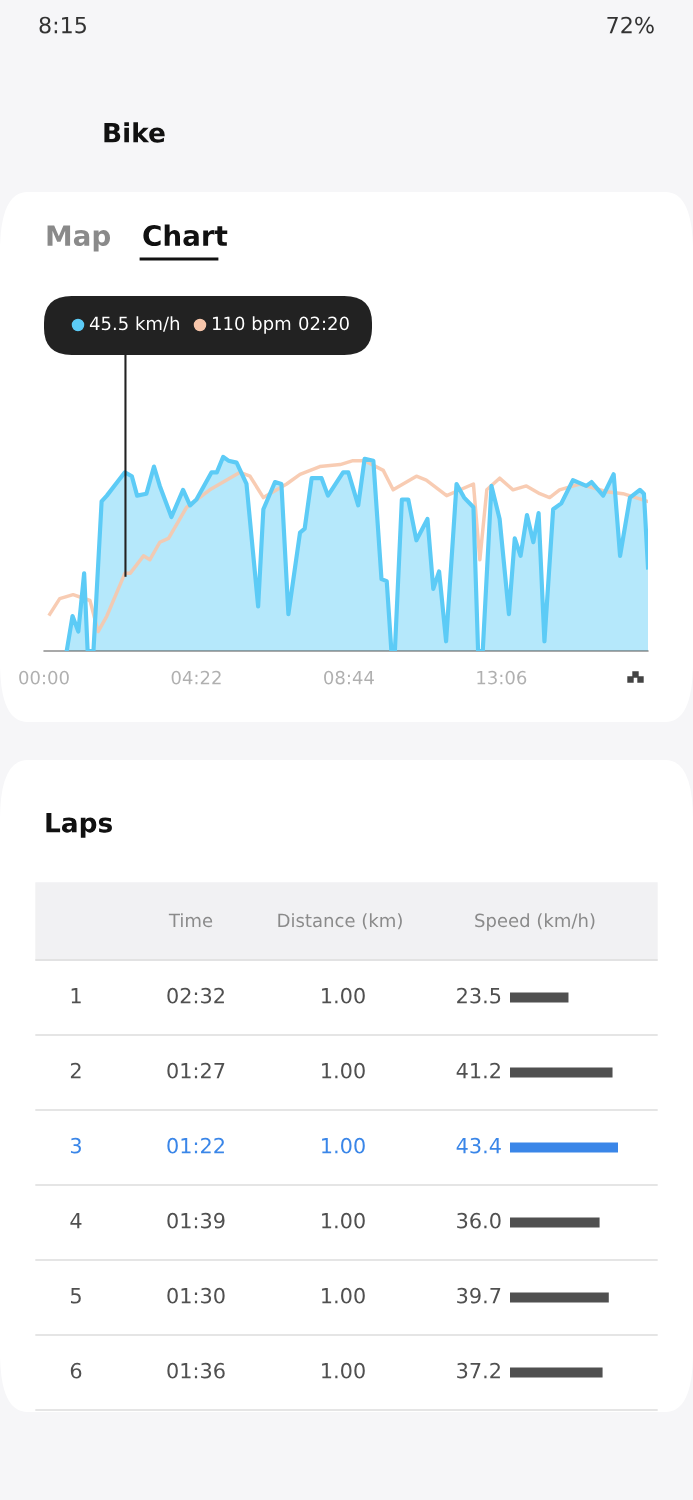 The image size is (693, 1500). What do you see at coordinates (196, 1295) in the screenshot?
I see `text: 01:30` at bounding box center [196, 1295].